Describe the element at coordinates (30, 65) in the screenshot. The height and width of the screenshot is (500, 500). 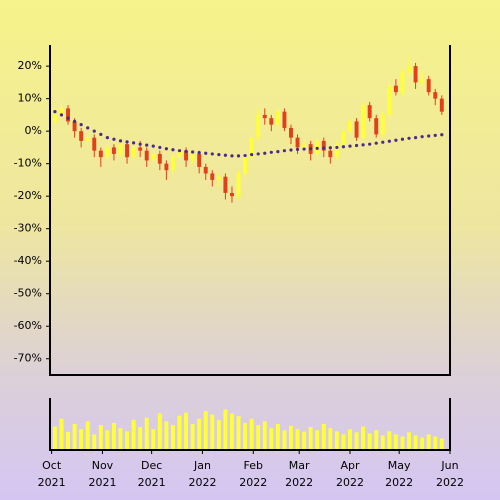
I see `y-tick-label: 20%` at that location.